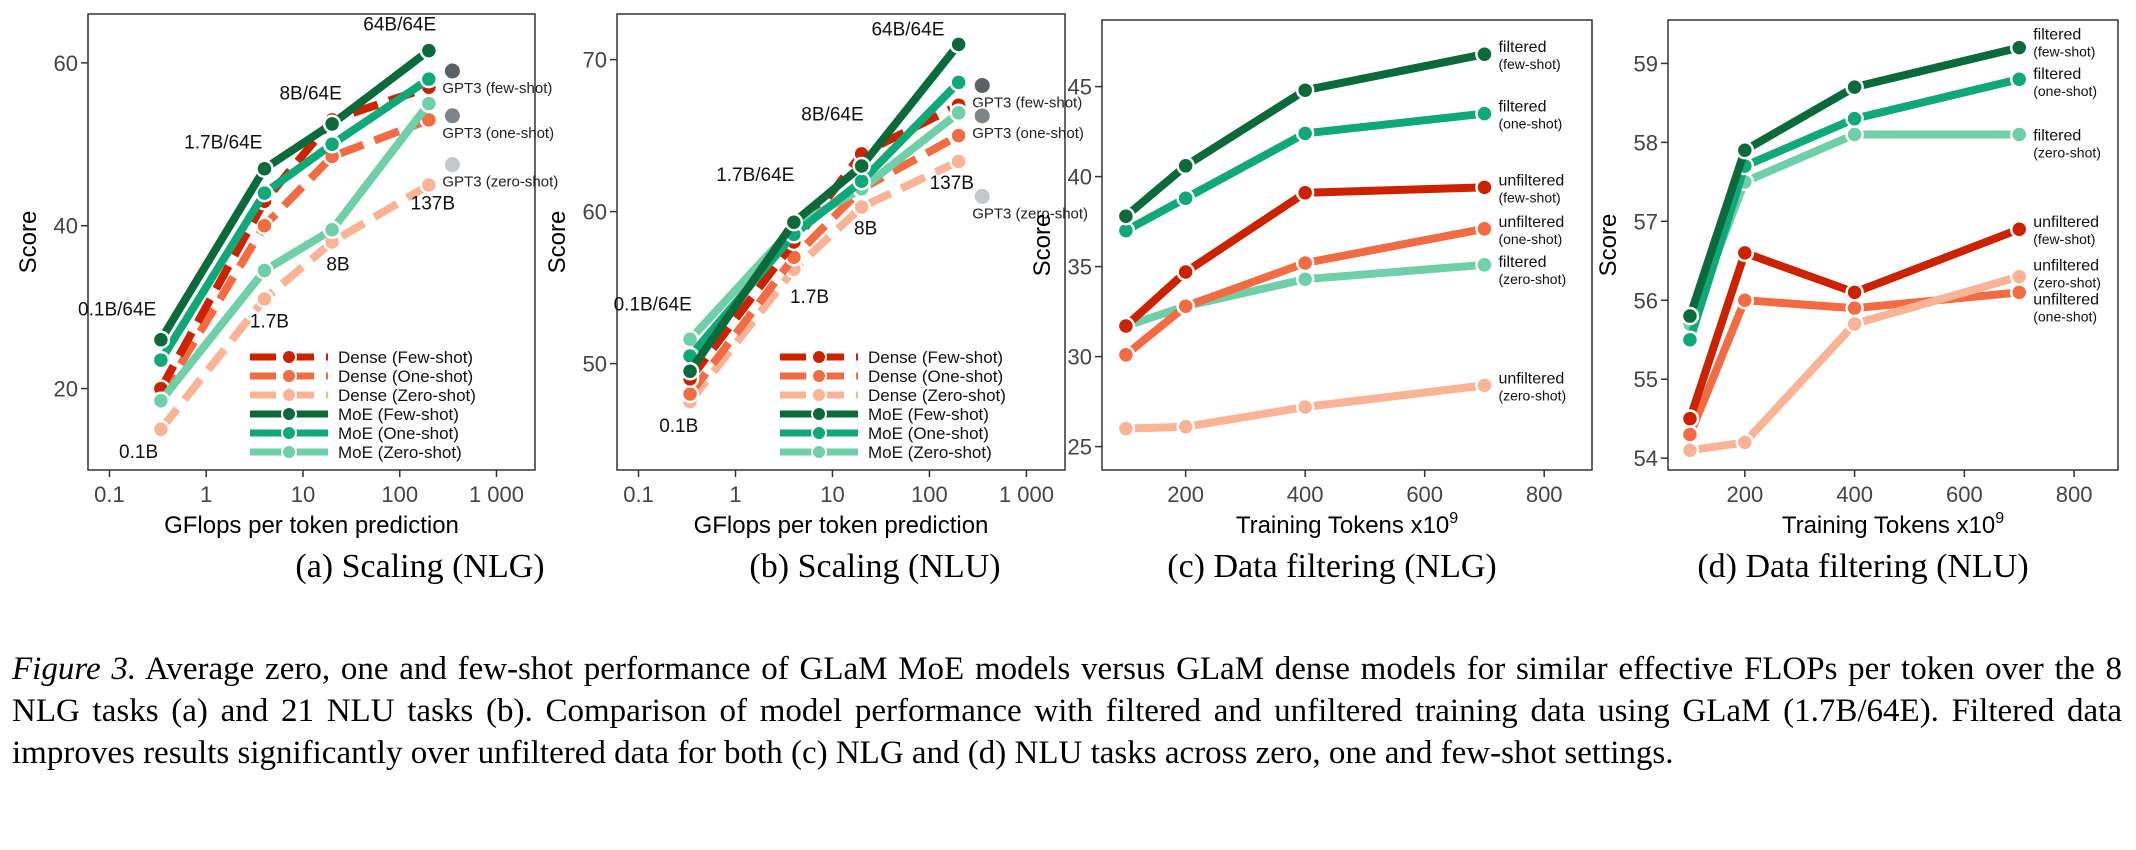 The width and height of the screenshot is (2136, 850). What do you see at coordinates (1646, 458) in the screenshot?
I see `y-tick-label: 54` at bounding box center [1646, 458].